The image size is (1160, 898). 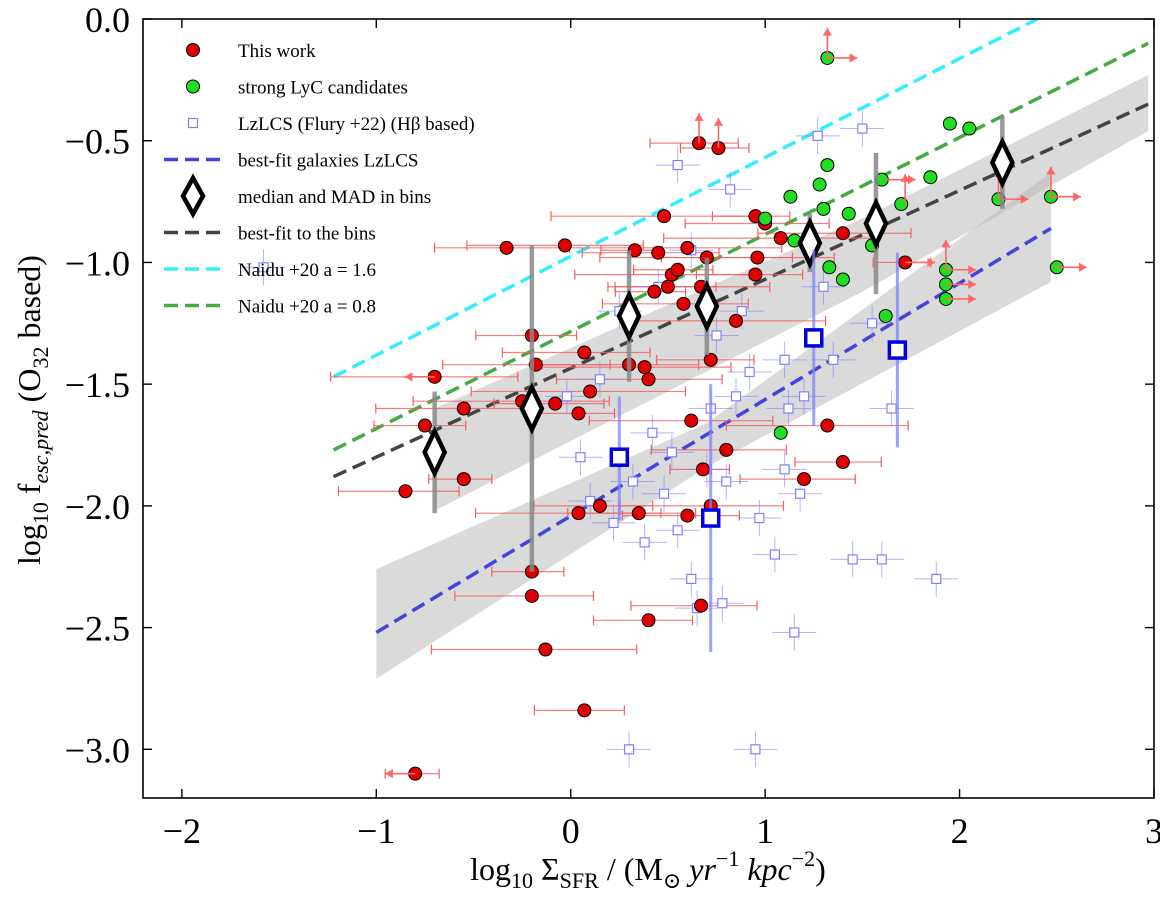 I want to click on legend-label-naidu16: Naidu +20 a = 1.6, so click(x=307, y=270).